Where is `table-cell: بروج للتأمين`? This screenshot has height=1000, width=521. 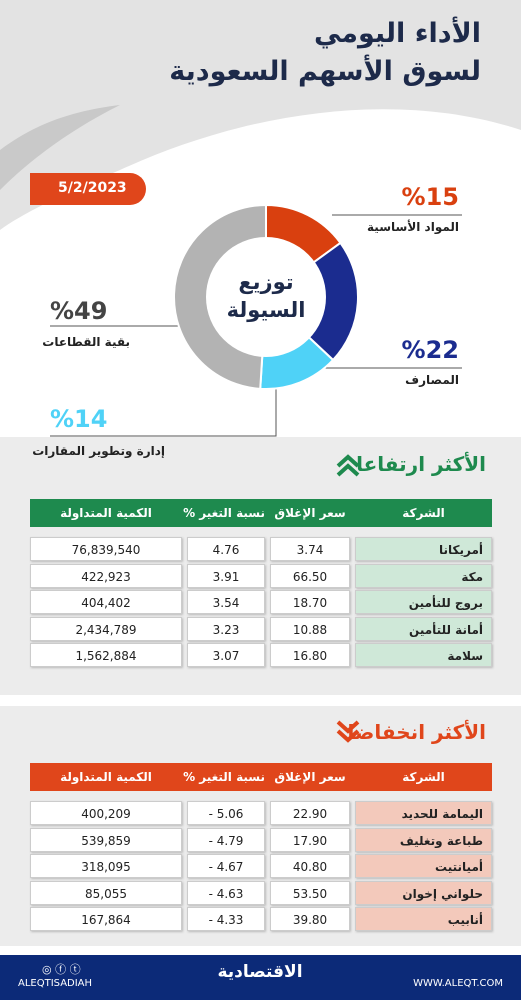
table-cell: بروج للتأمين is located at coordinates (423, 602).